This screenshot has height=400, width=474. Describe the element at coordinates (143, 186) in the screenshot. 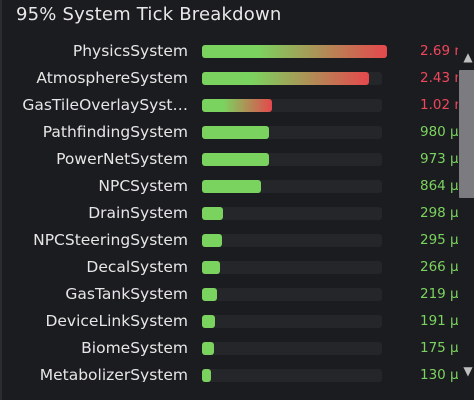

I see `system-name: NPCSystem` at that location.